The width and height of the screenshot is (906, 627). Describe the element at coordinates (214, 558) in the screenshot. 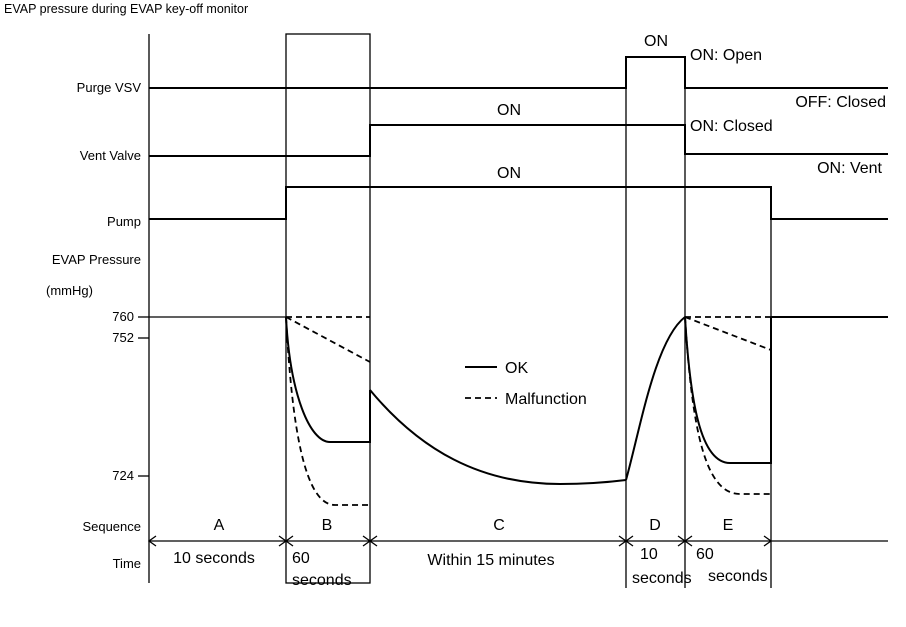

I see `time-a: 10 seconds` at that location.